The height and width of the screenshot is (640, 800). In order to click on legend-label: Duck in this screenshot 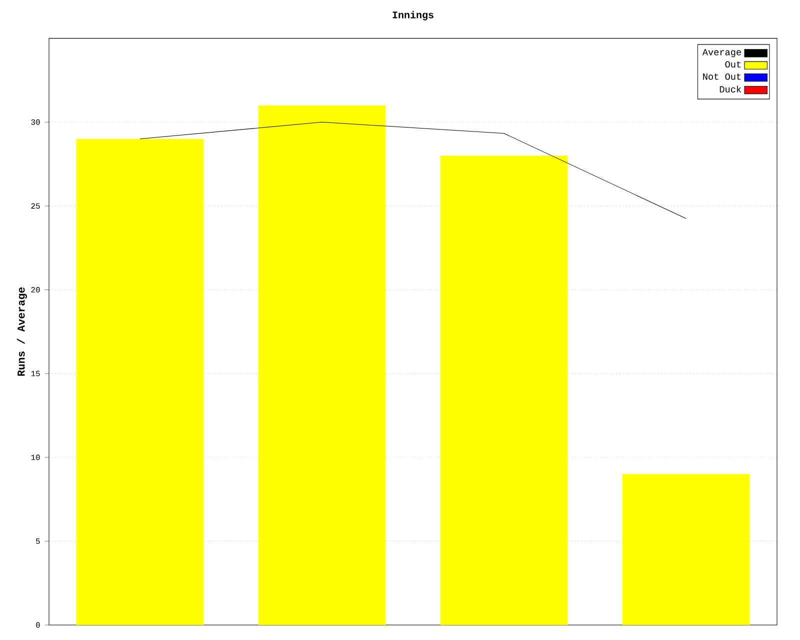, I will do `click(731, 89)`.